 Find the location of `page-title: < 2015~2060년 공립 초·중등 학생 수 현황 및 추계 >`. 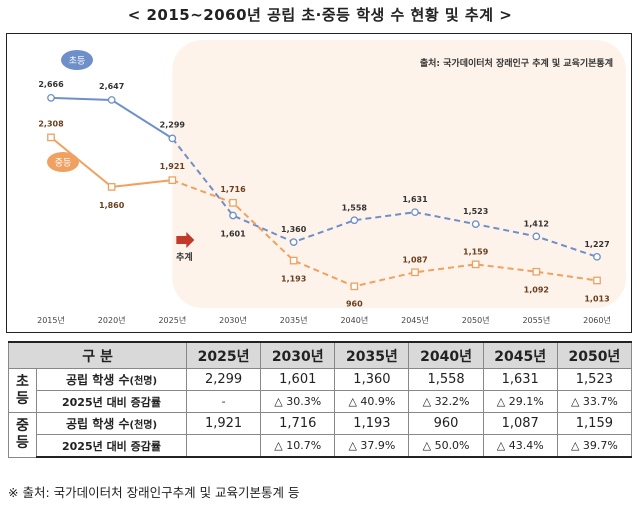

page-title: < 2015~2060년 공립 초·중등 학생 수 현황 및 추계 > is located at coordinates (320, 15).